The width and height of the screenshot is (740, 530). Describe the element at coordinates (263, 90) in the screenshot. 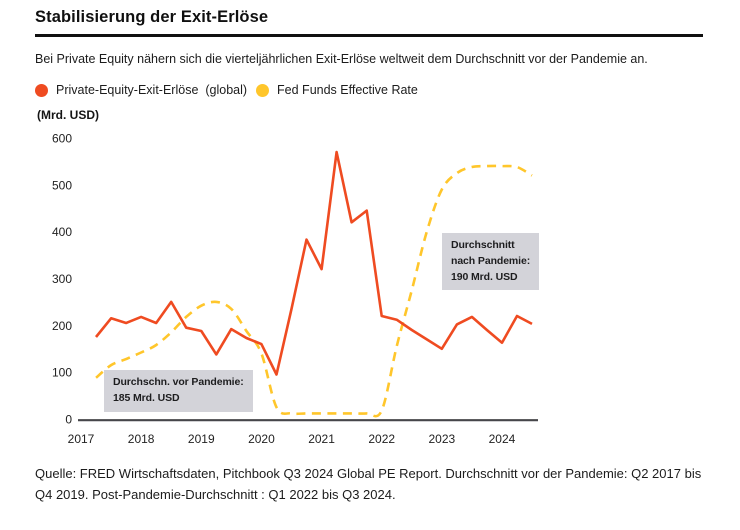

I see `fed-funds-dot-icon` at that location.